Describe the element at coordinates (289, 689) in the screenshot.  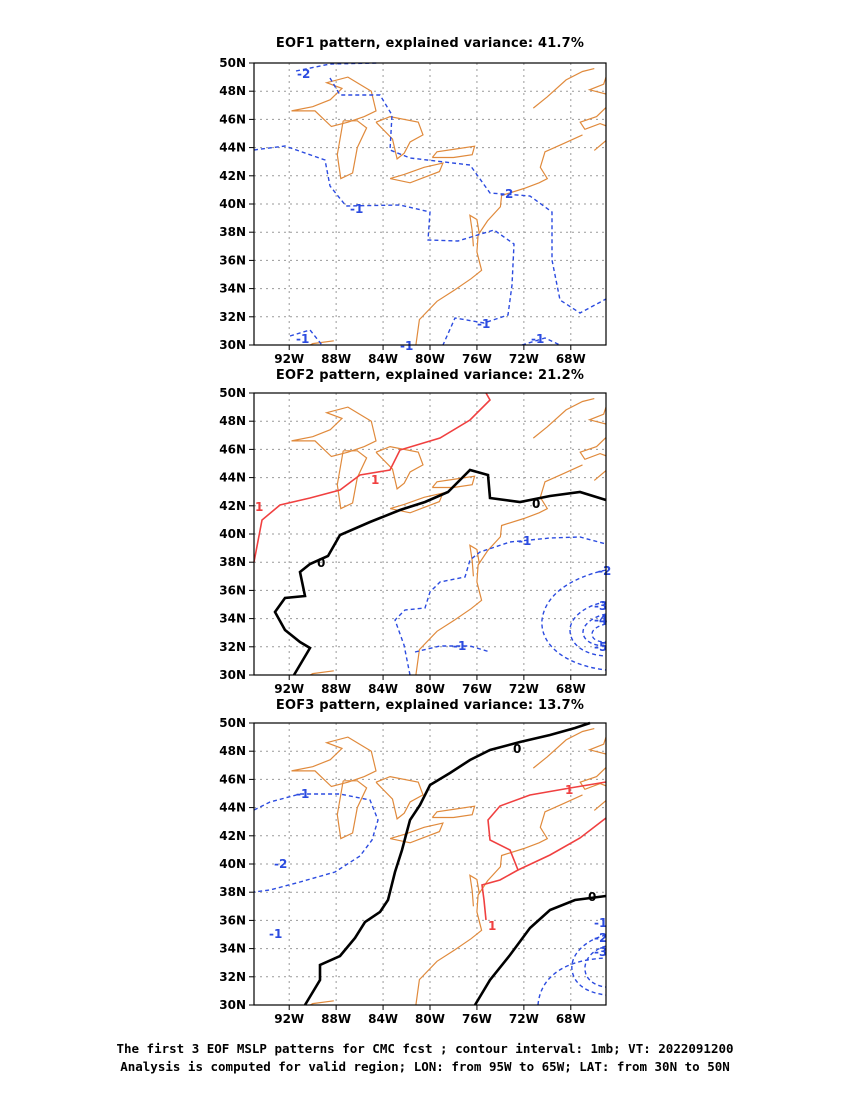
I see `eof2-lon-tick-label: 92W` at that location.